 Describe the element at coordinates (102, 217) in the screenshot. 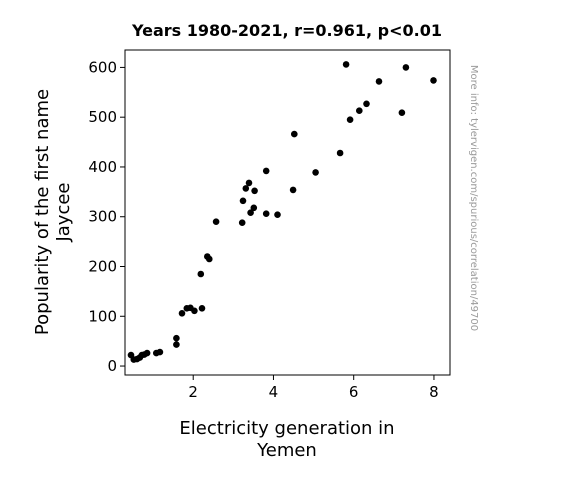

I see `y-tick-label-3: 300` at that location.